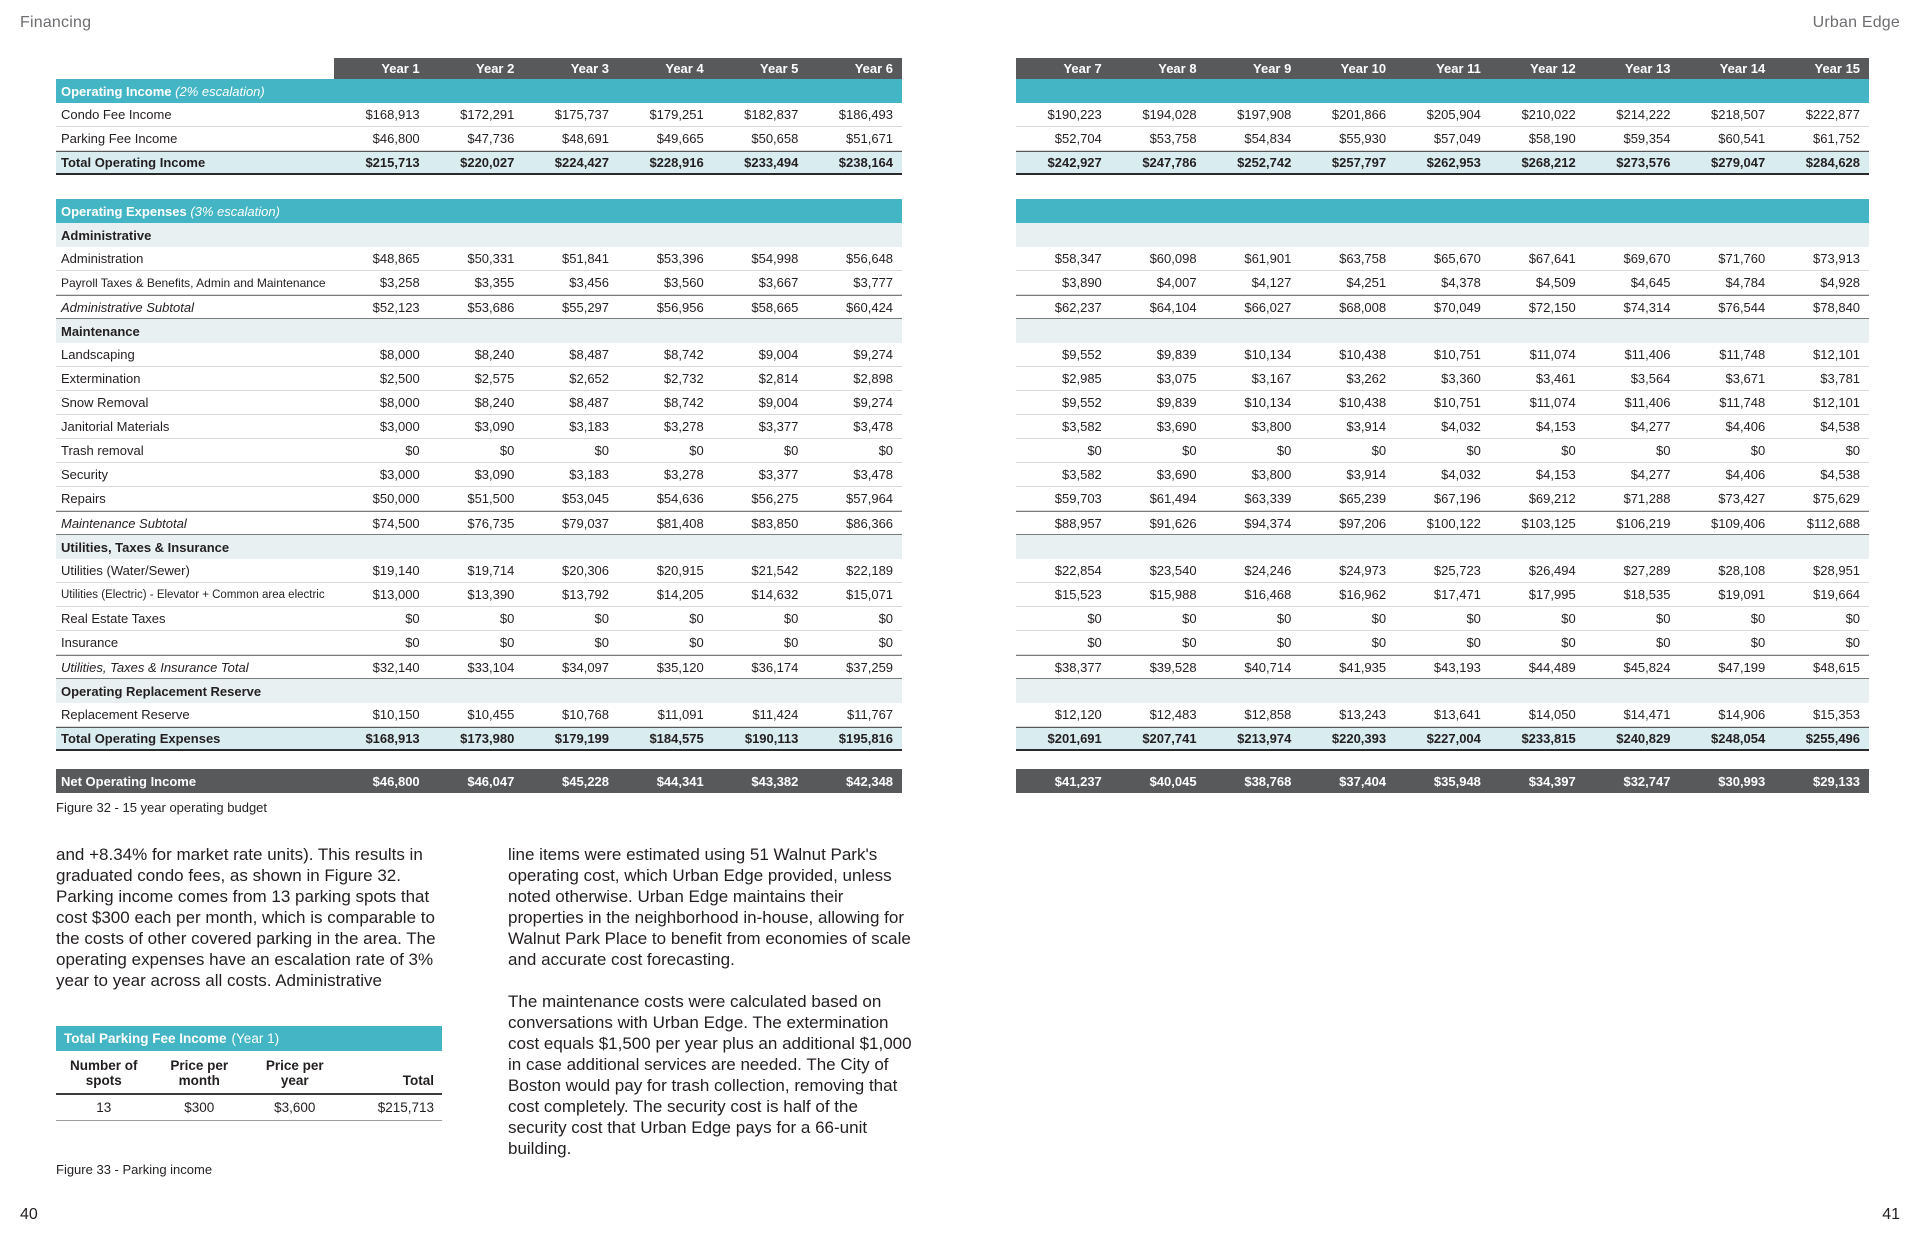 Image resolution: width=1920 pixels, height=1242 pixels. What do you see at coordinates (195, 354) in the screenshot?
I see `row-label: Landscaping` at bounding box center [195, 354].